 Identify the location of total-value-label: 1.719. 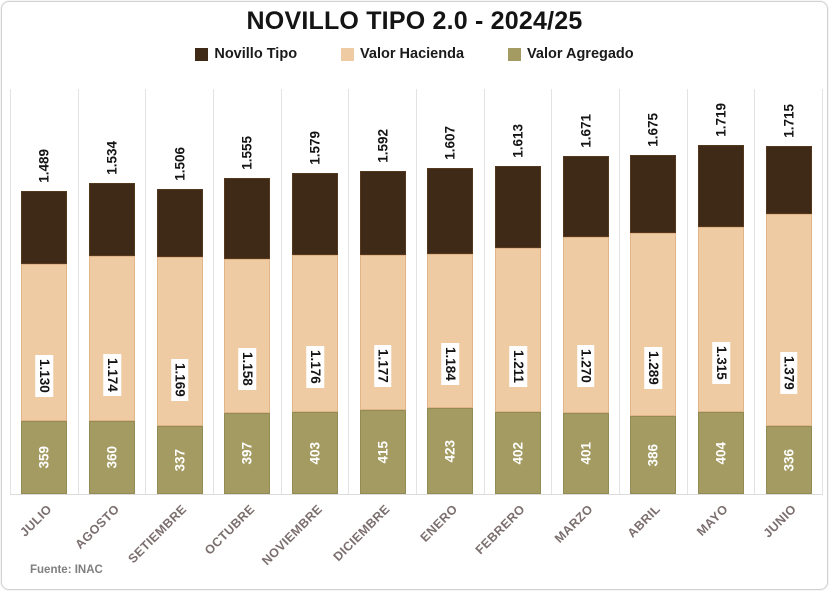
(721, 120).